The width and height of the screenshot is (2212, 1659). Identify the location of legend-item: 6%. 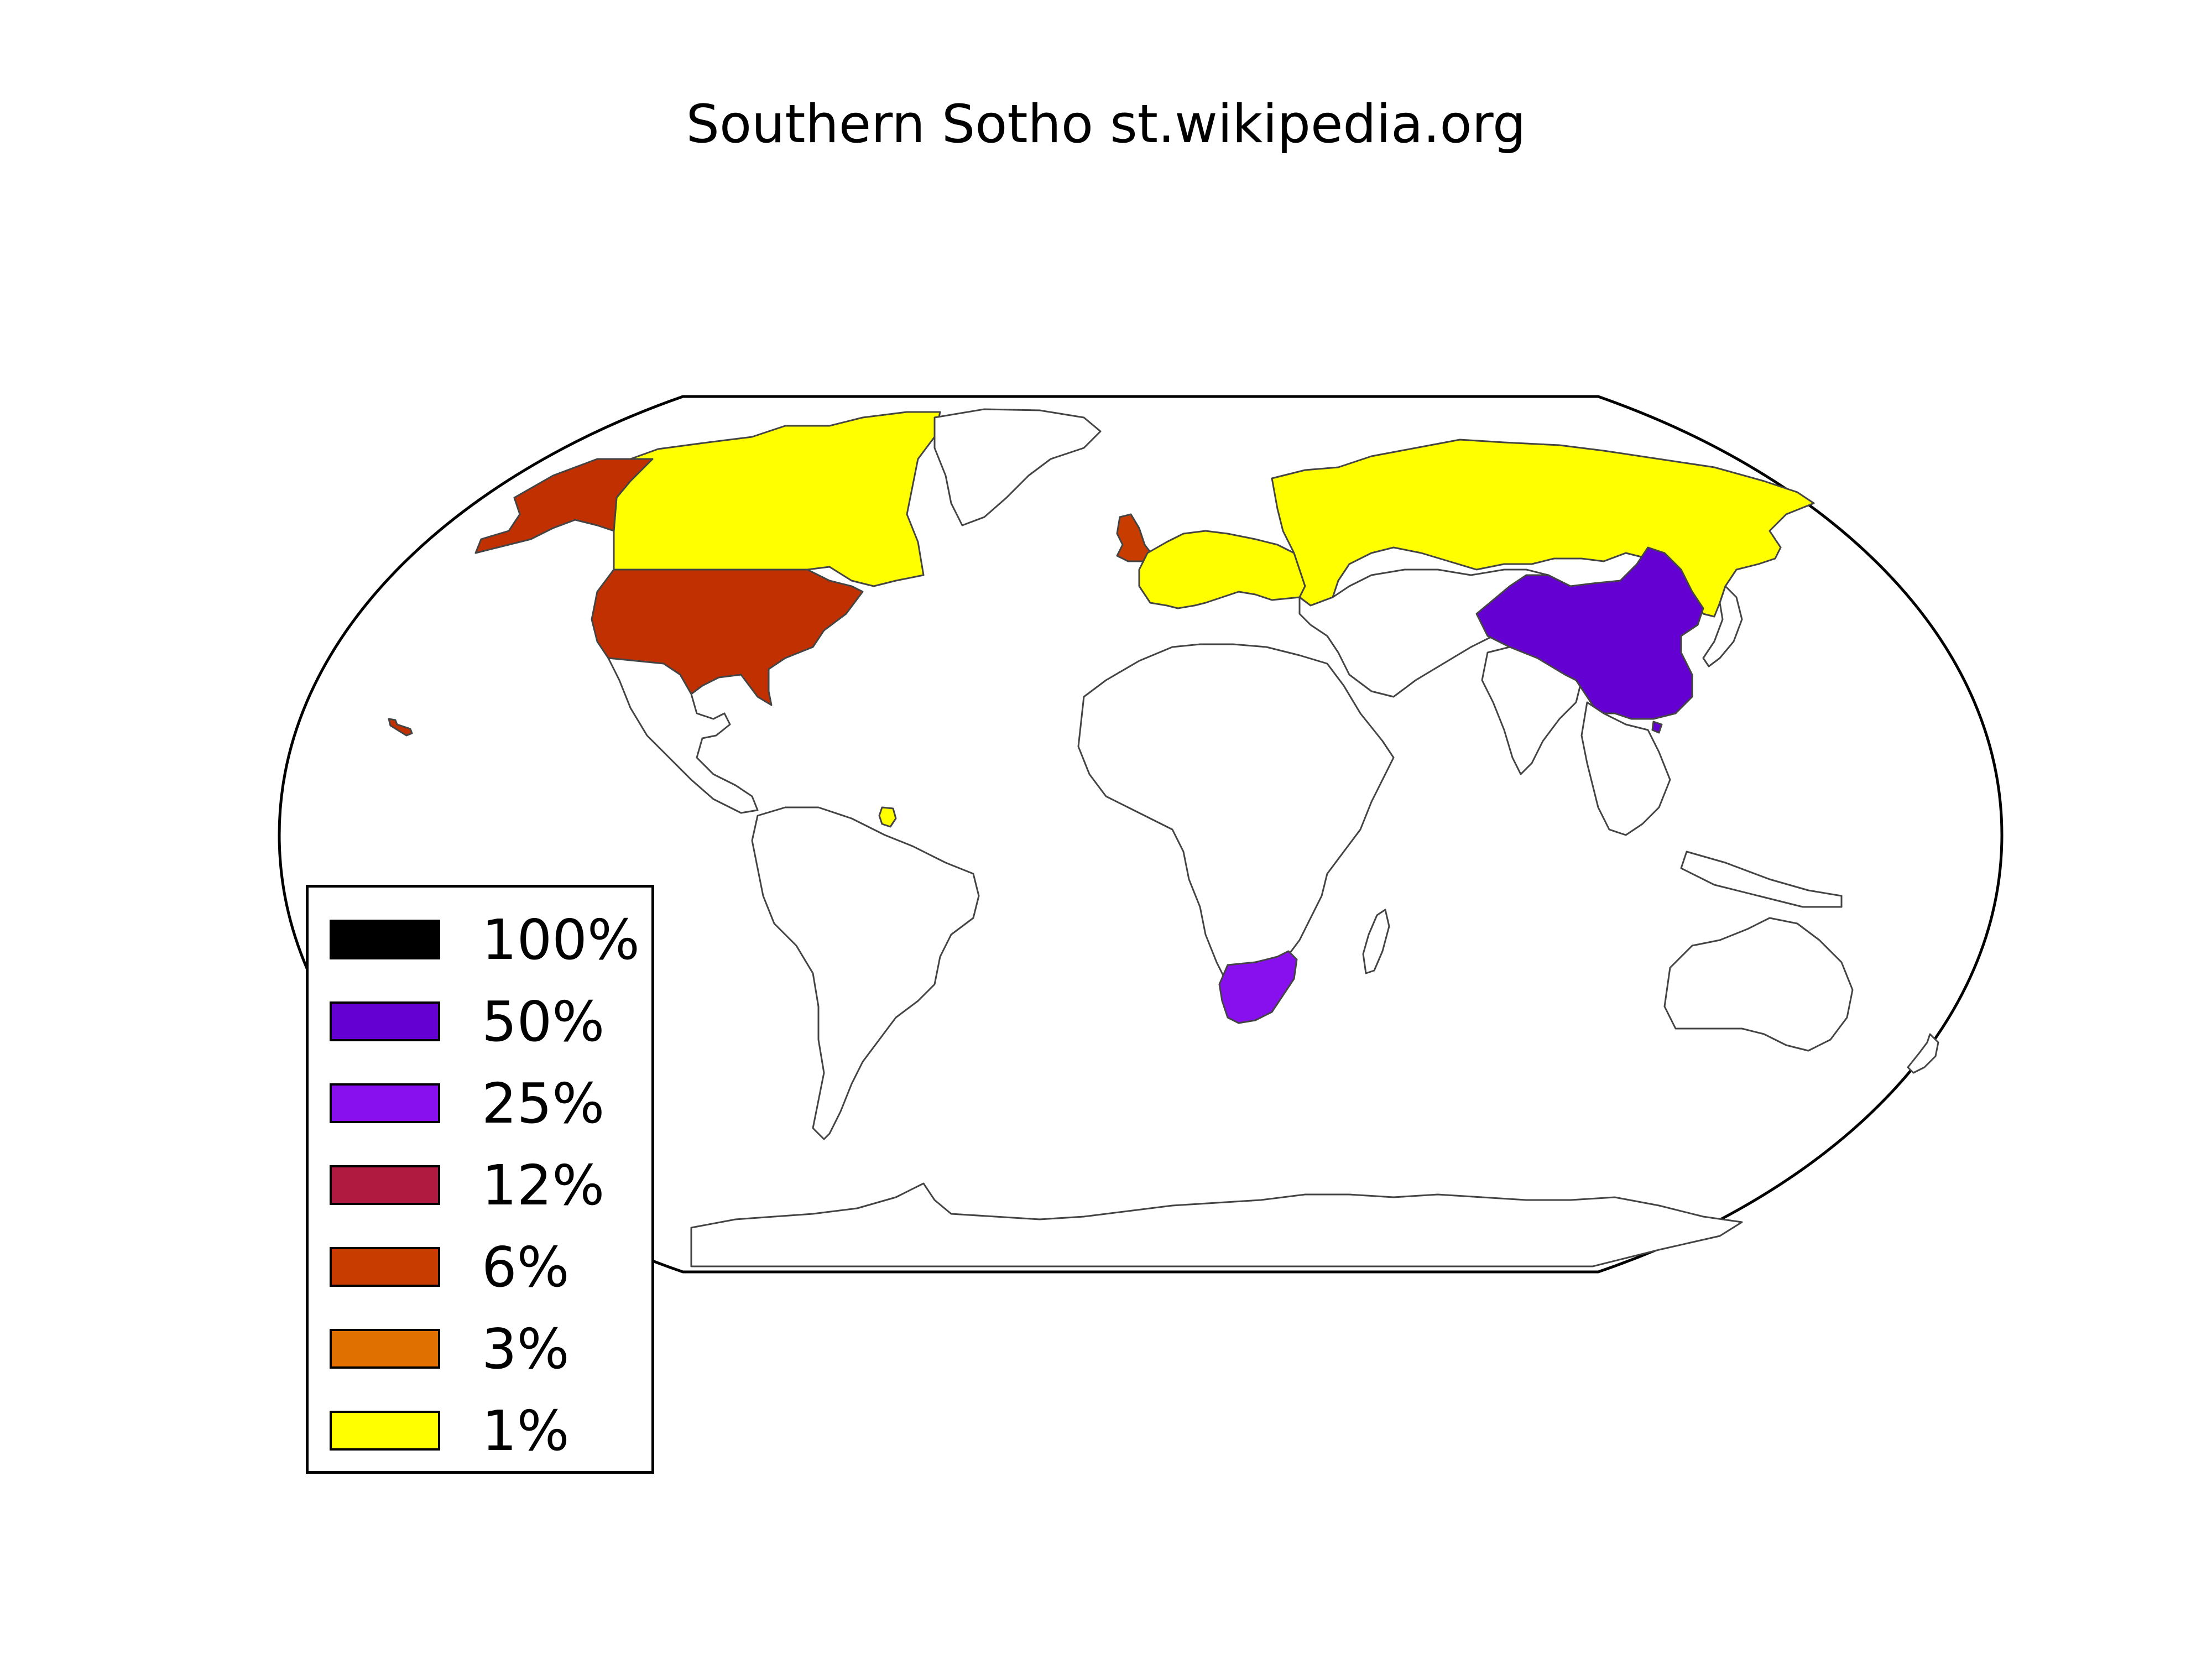
(485, 1267).